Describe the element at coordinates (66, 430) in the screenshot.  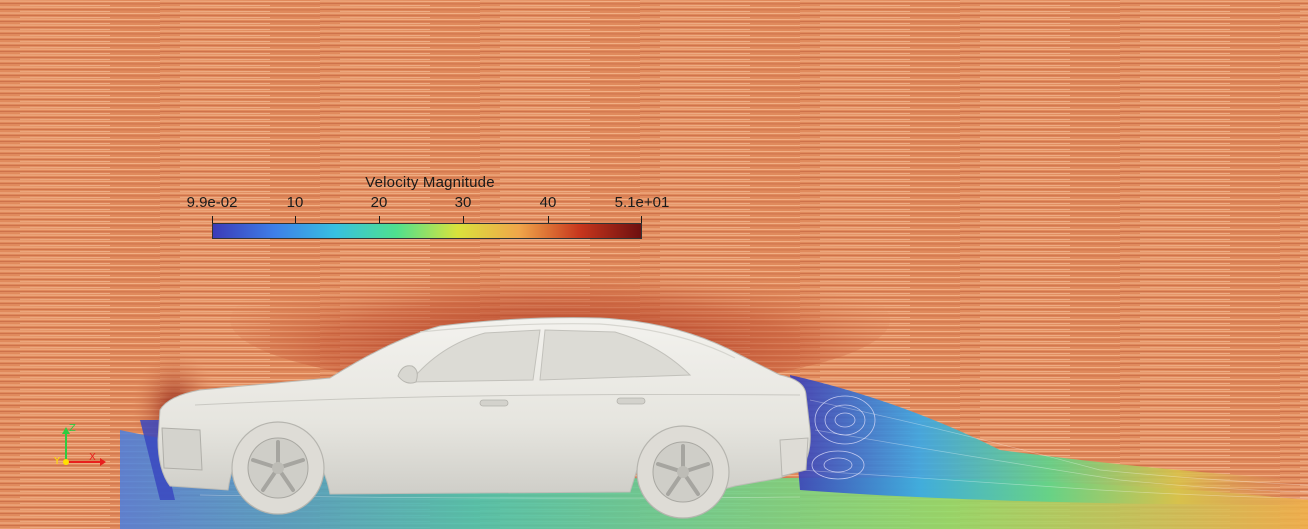
I see `z-axis-arrow` at that location.